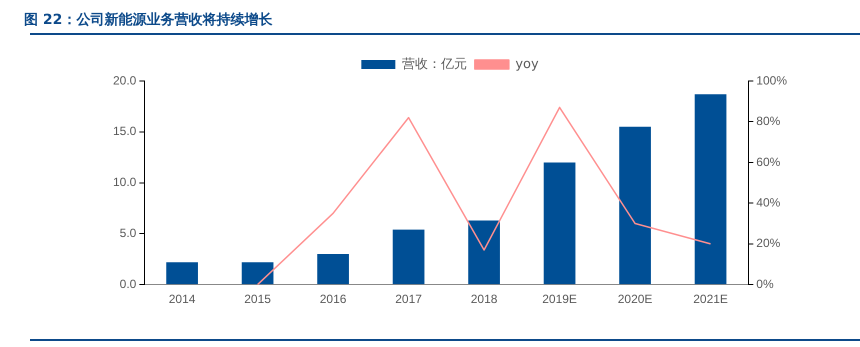  I want to click on x-tick-label: 2017, so click(408, 299).